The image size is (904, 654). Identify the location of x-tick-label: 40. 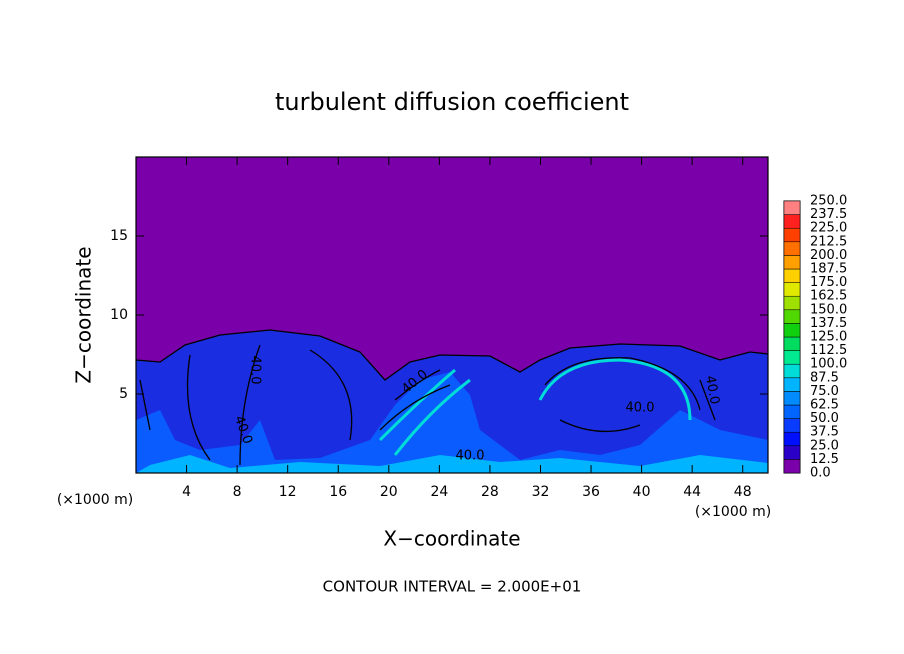
(642, 492).